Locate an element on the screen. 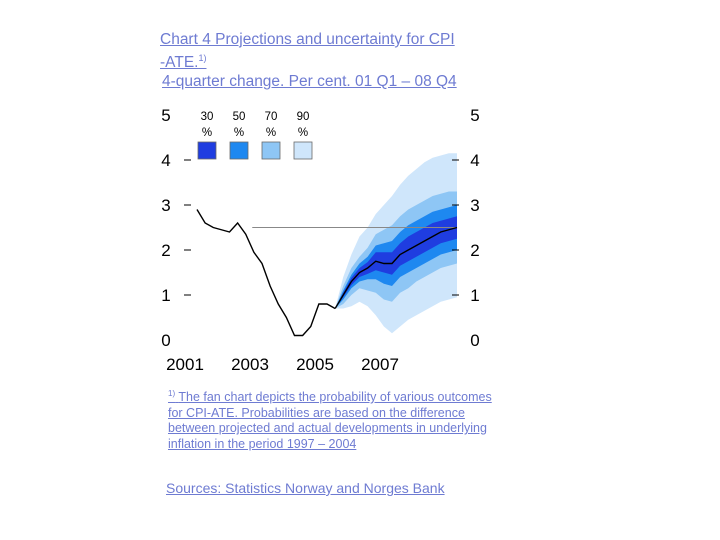 The height and width of the screenshot is (540, 720). y-tick-label-right: 3 is located at coordinates (474, 205).